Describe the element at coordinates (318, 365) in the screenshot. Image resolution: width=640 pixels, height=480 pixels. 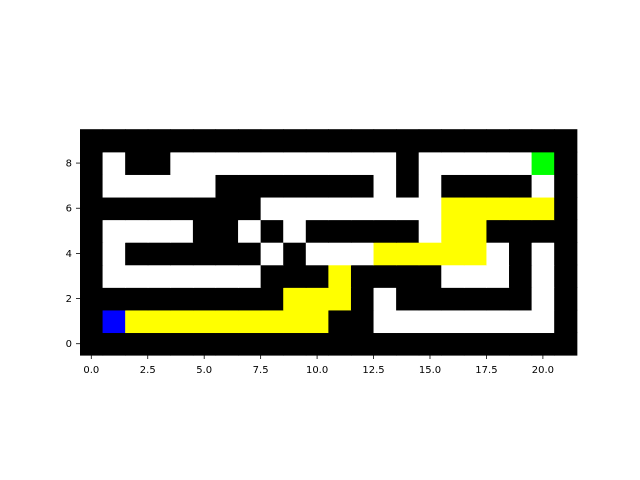
I see `x-axis: 0.0 2.5 5.0 7.5 10.0 12.5 15.0 17.5 20.0` at that location.